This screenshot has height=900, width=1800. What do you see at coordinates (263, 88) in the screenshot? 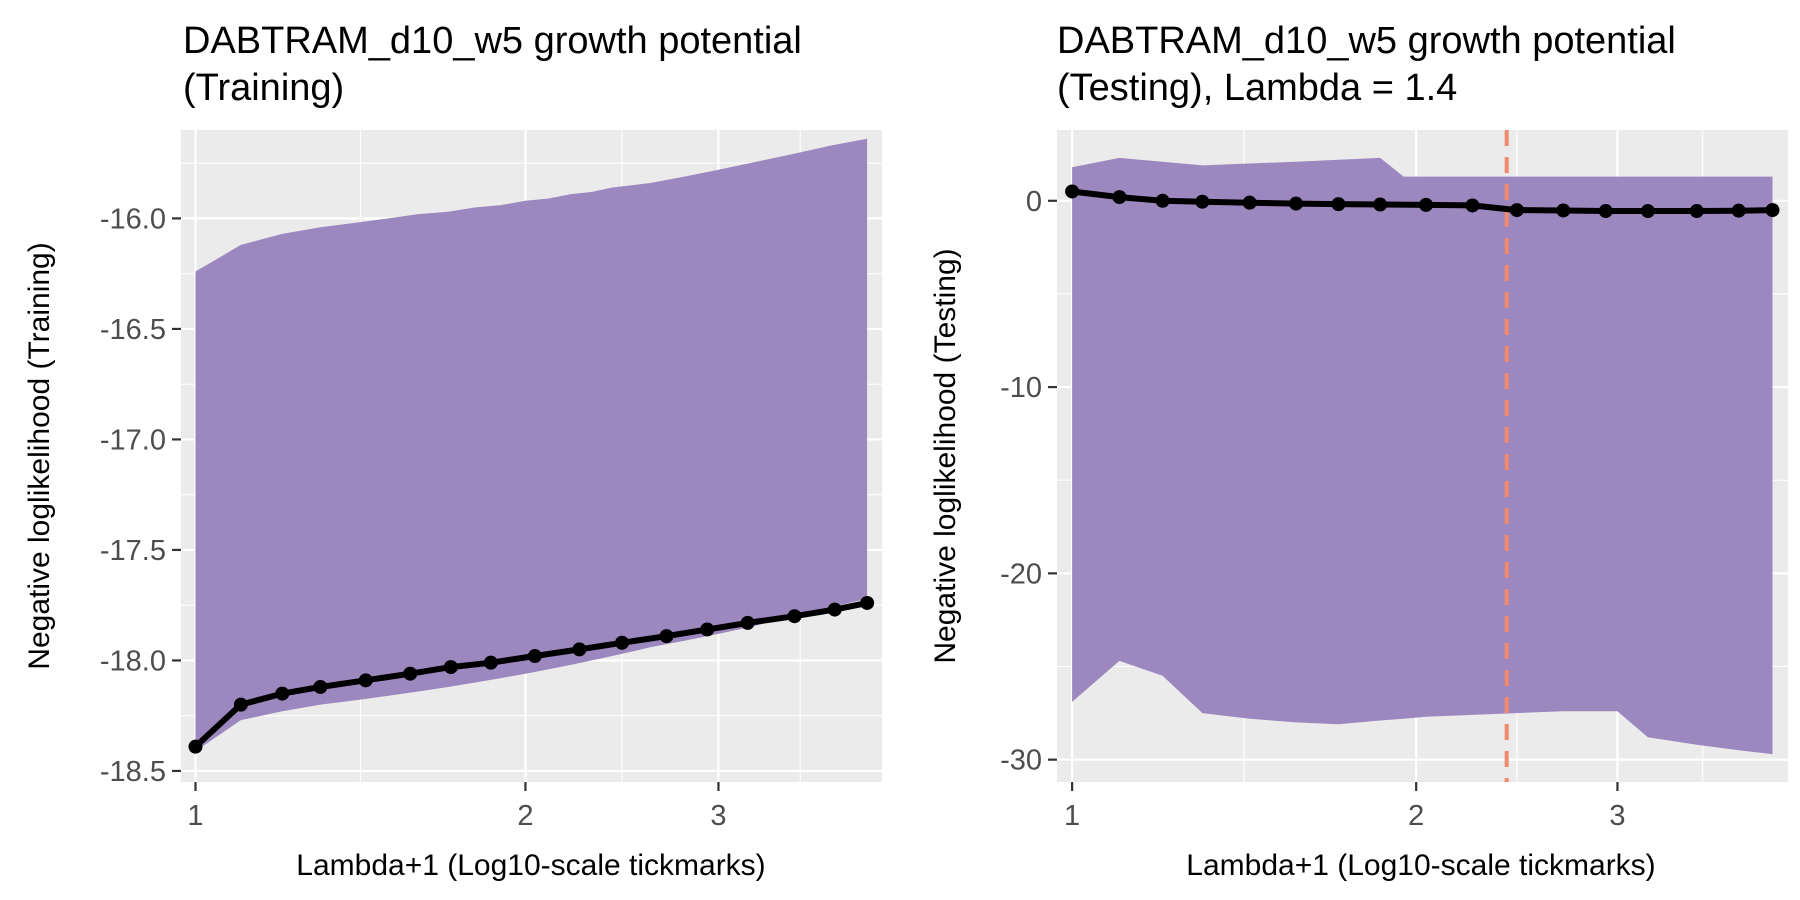
I see `chart-title-line2: (Training)` at bounding box center [263, 88].